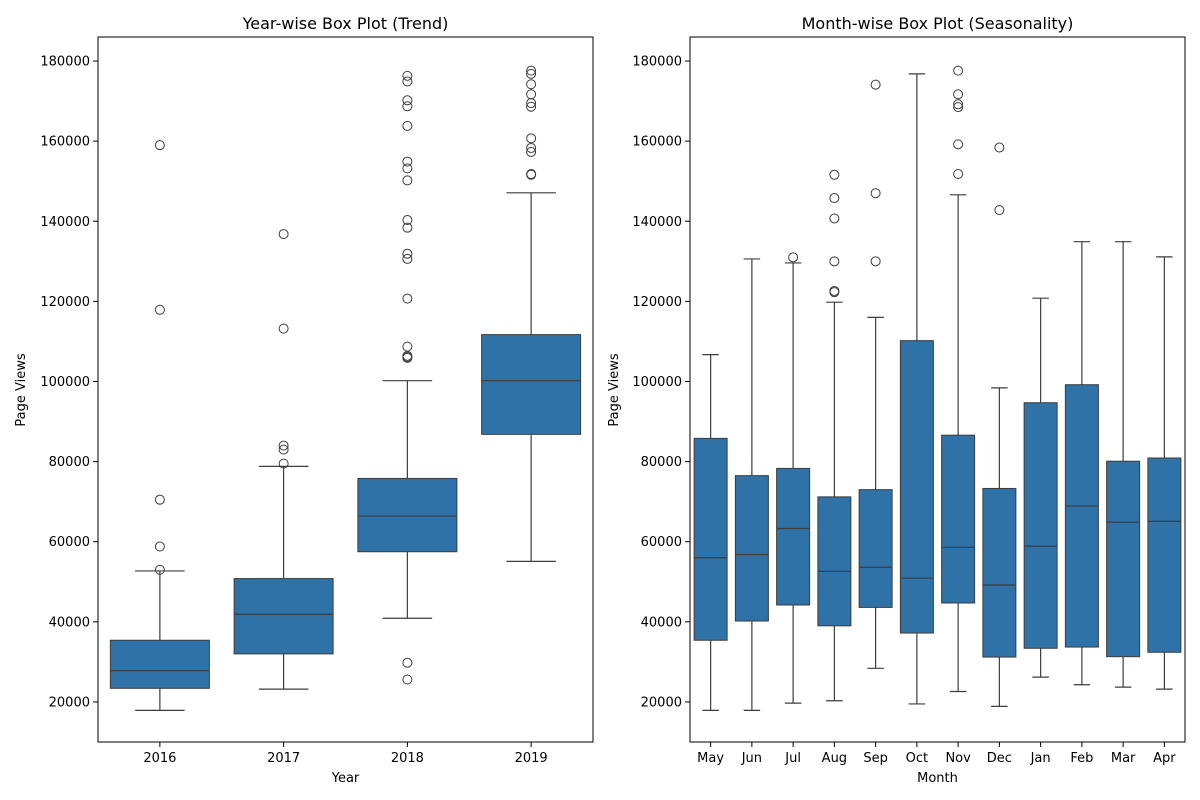 This screenshot has height=800, width=1200. What do you see at coordinates (283, 758) in the screenshot?
I see `x-tick-label: 2017` at bounding box center [283, 758].